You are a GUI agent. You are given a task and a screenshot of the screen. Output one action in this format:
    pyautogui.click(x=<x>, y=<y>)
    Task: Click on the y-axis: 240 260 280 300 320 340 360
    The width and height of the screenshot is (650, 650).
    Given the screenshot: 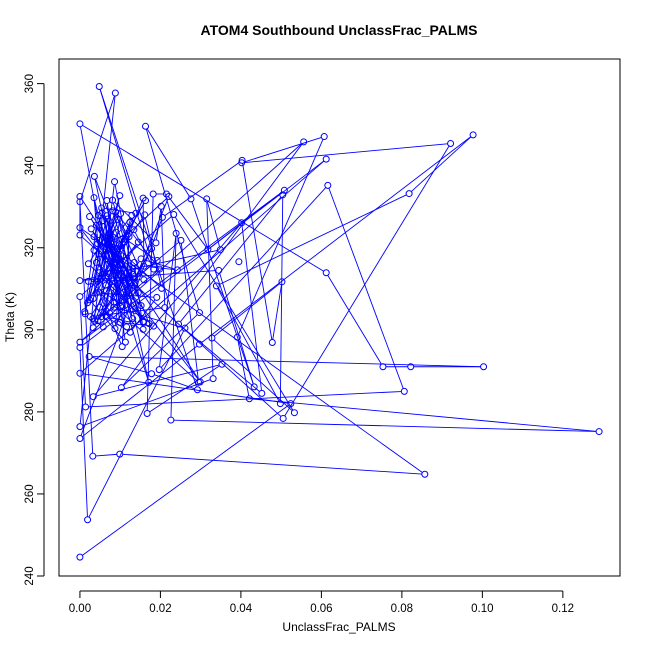 What is the action you would take?
    pyautogui.click(x=34, y=330)
    